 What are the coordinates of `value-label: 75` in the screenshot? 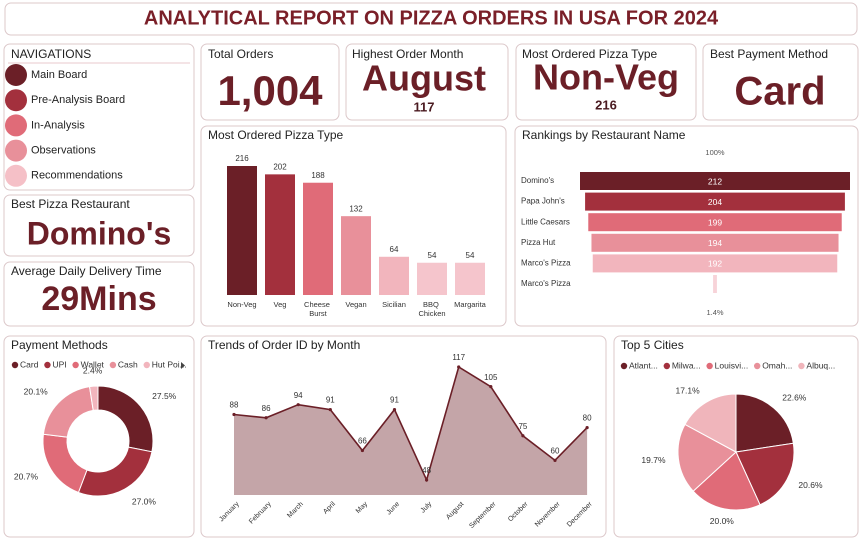 It's located at (522, 426).